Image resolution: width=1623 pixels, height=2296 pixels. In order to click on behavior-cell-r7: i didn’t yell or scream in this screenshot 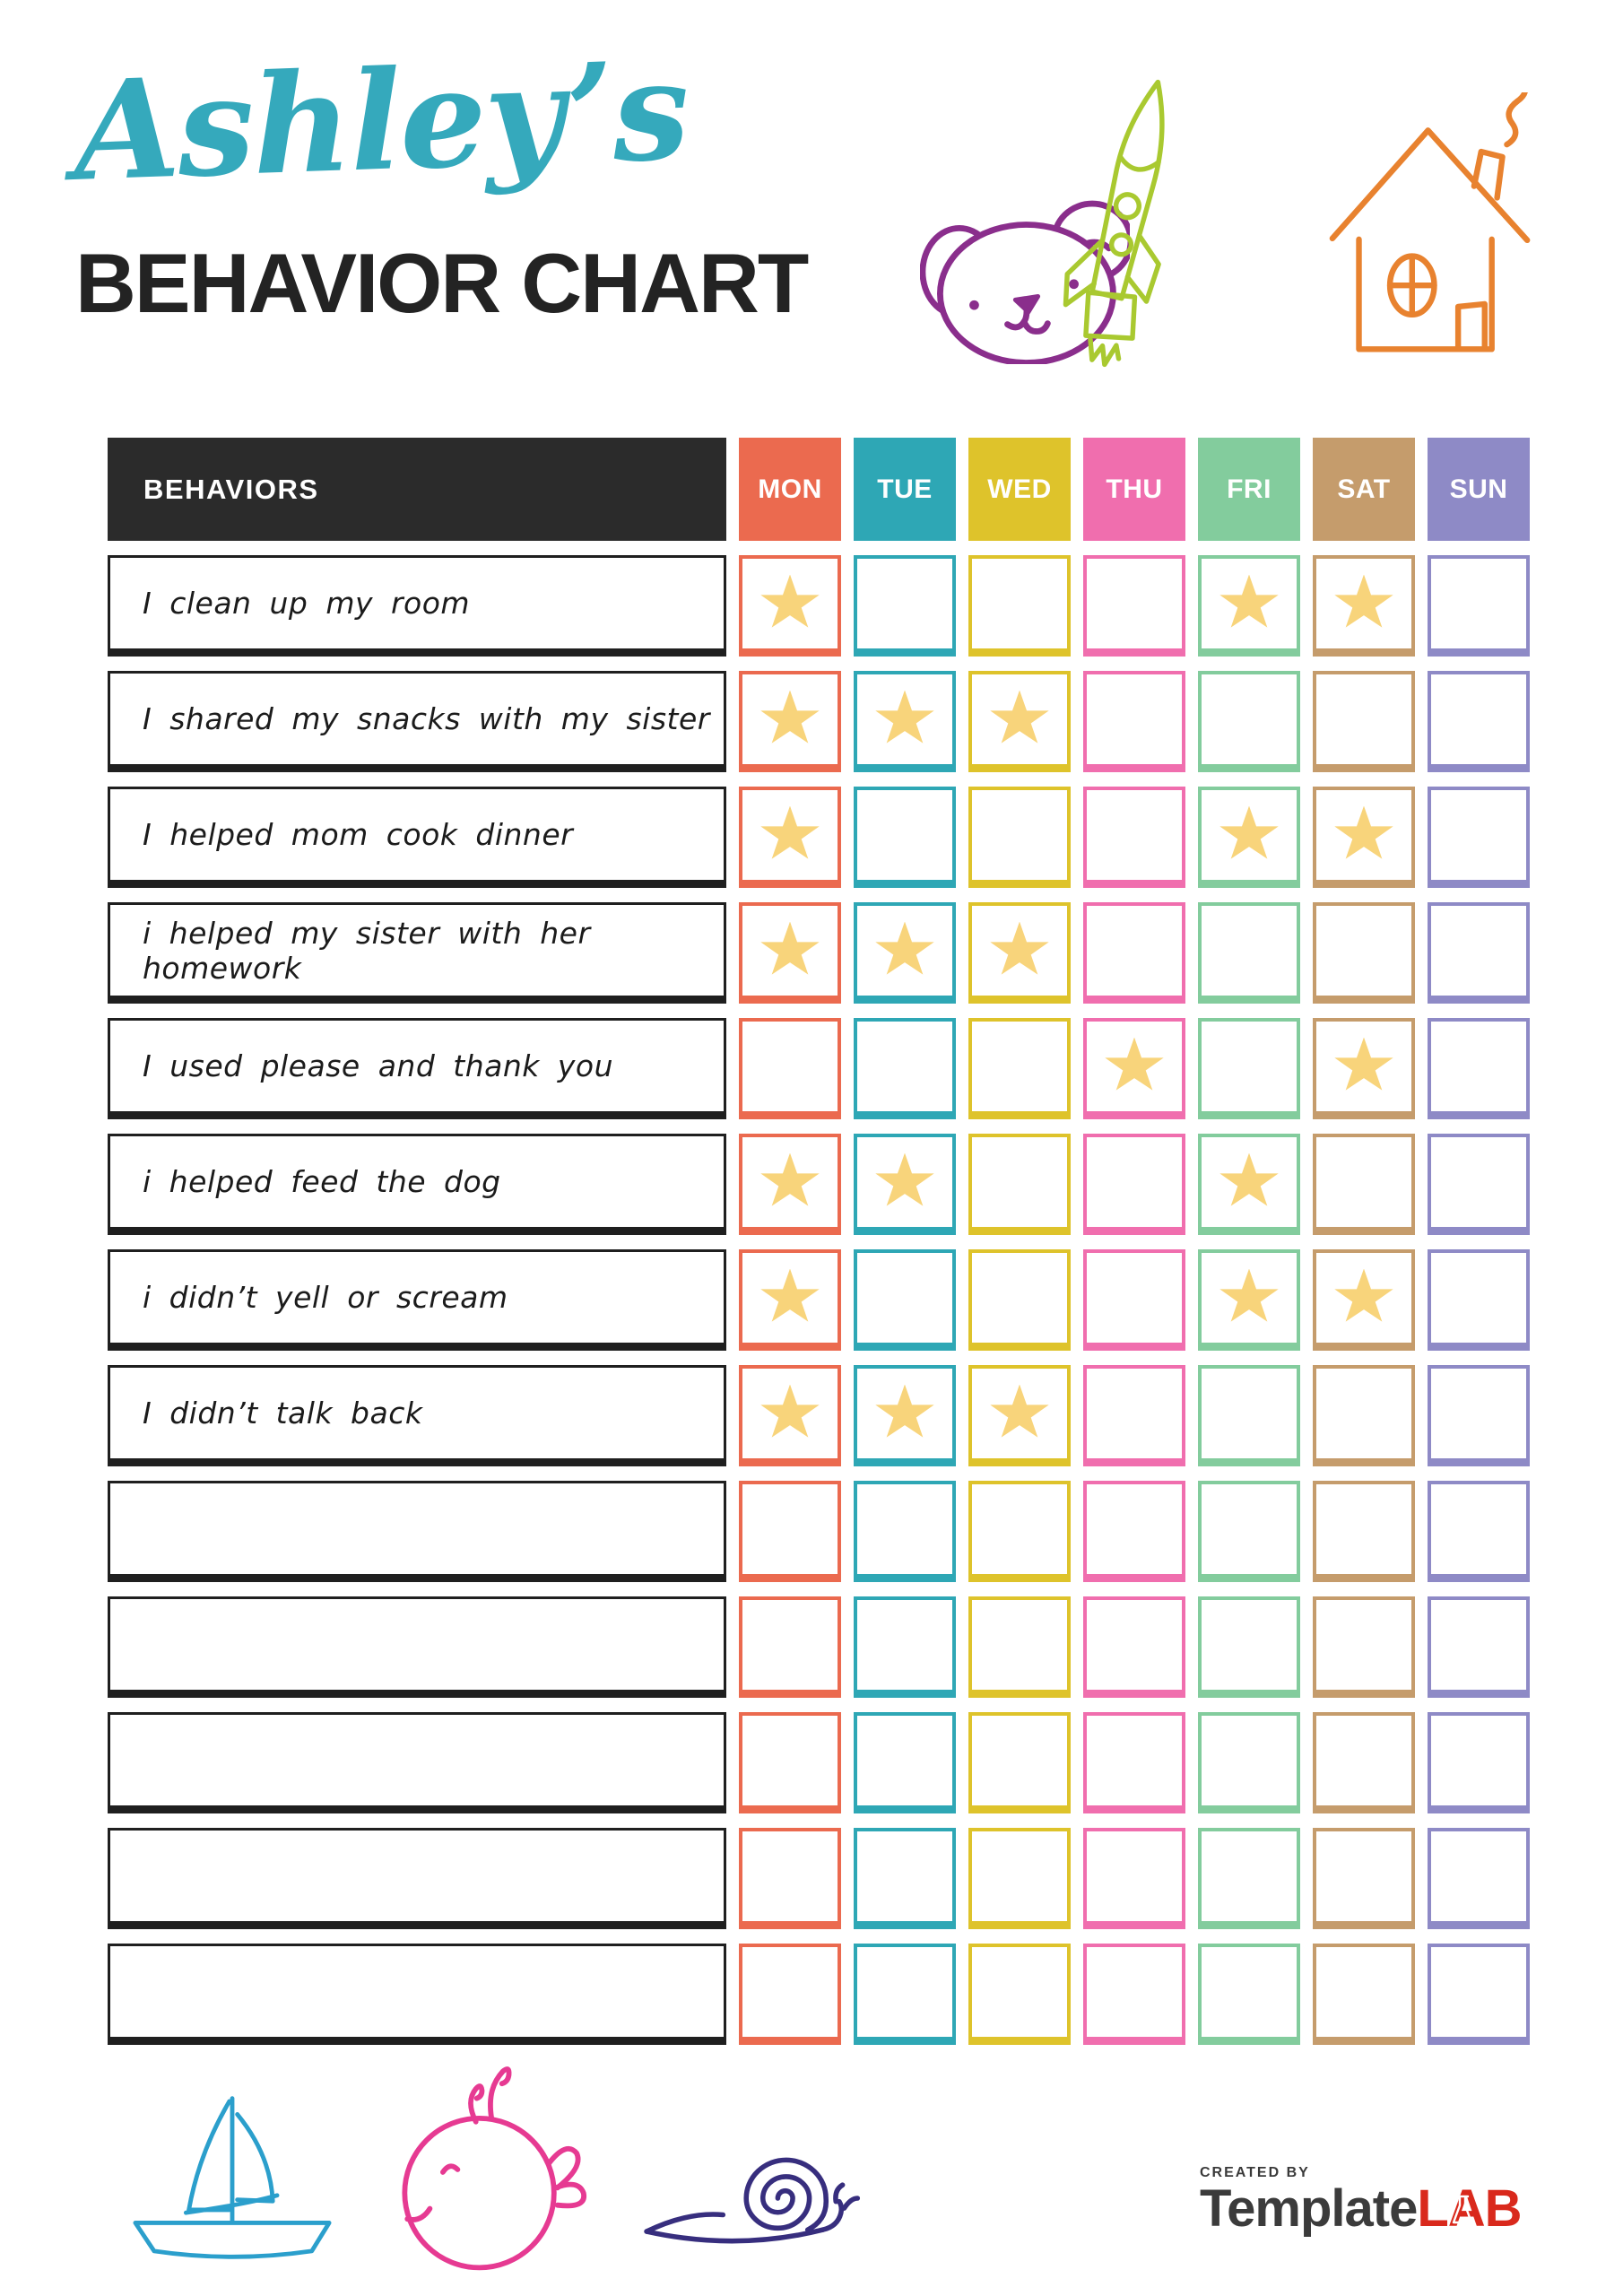, I will do `click(417, 1300)`.